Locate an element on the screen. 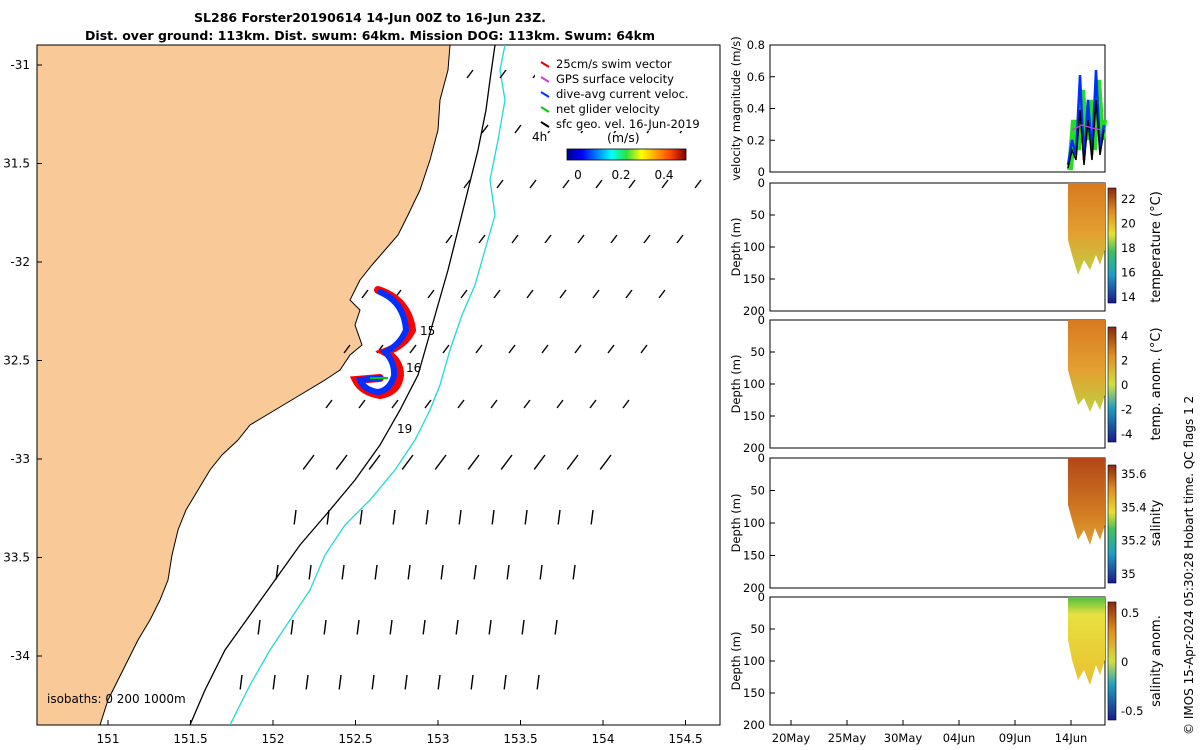 This screenshot has width=1200, height=750. colorbar-tick-label: 35.4 is located at coordinates (1134, 507).